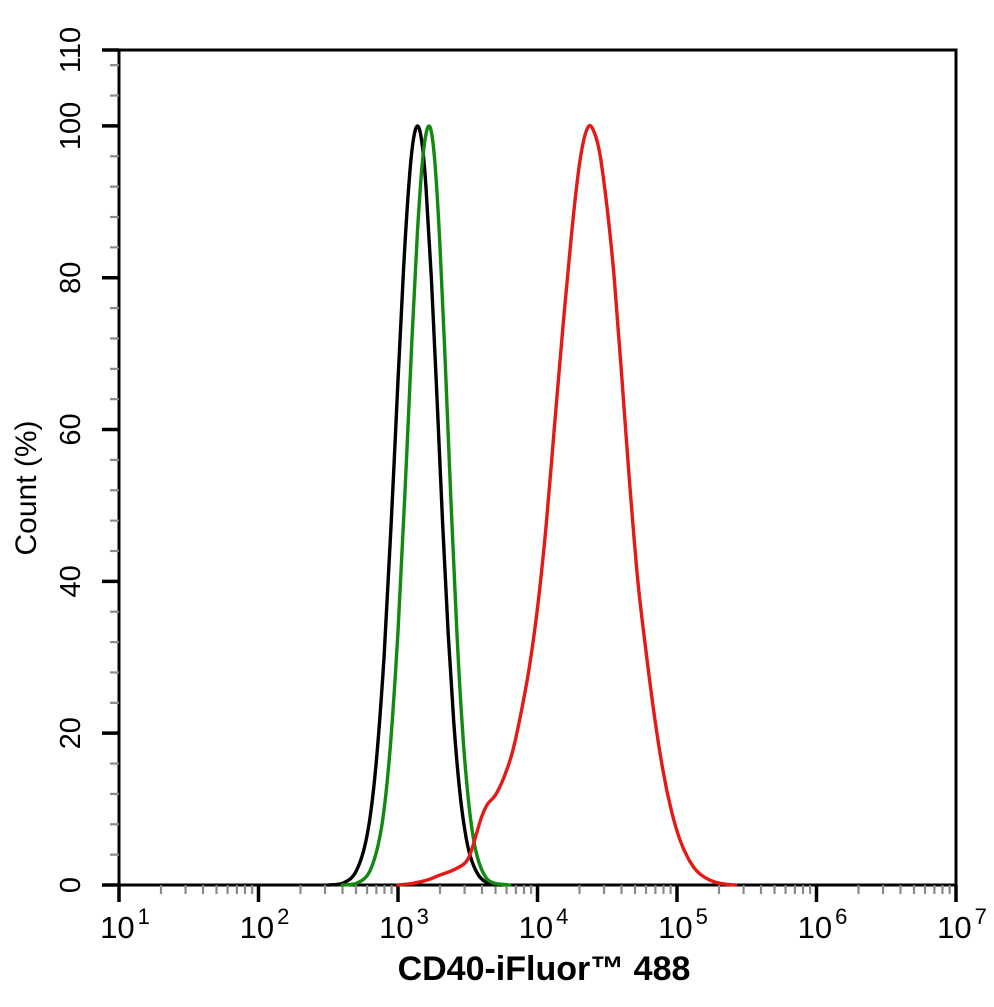 This screenshot has width=994, height=1007. I want to click on black-control-curve, so click(414, 505).